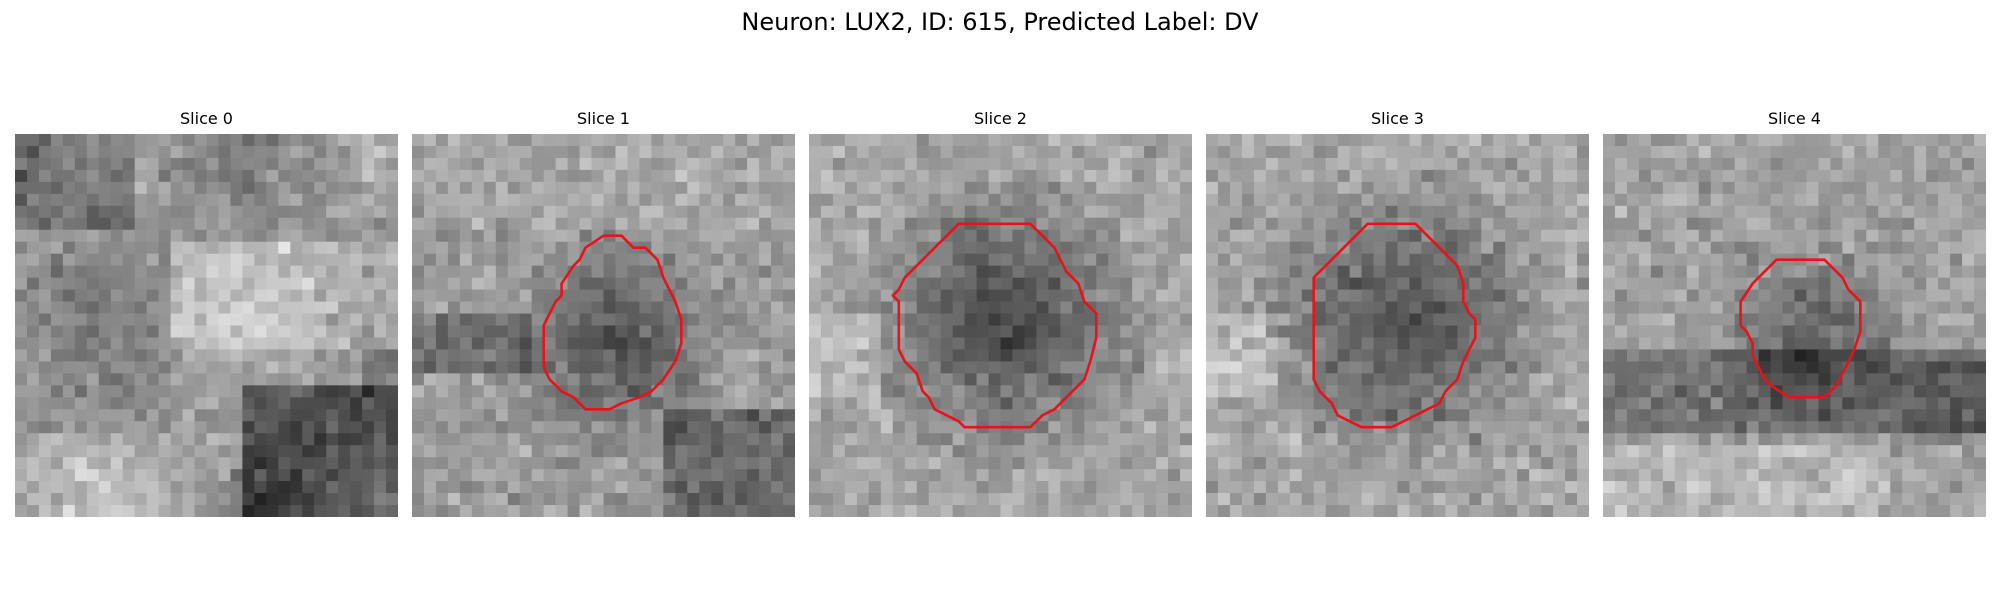 Image resolution: width=2000 pixels, height=600 pixels. Describe the element at coordinates (1397, 118) in the screenshot. I see `panel-title: Slice 3` at that location.